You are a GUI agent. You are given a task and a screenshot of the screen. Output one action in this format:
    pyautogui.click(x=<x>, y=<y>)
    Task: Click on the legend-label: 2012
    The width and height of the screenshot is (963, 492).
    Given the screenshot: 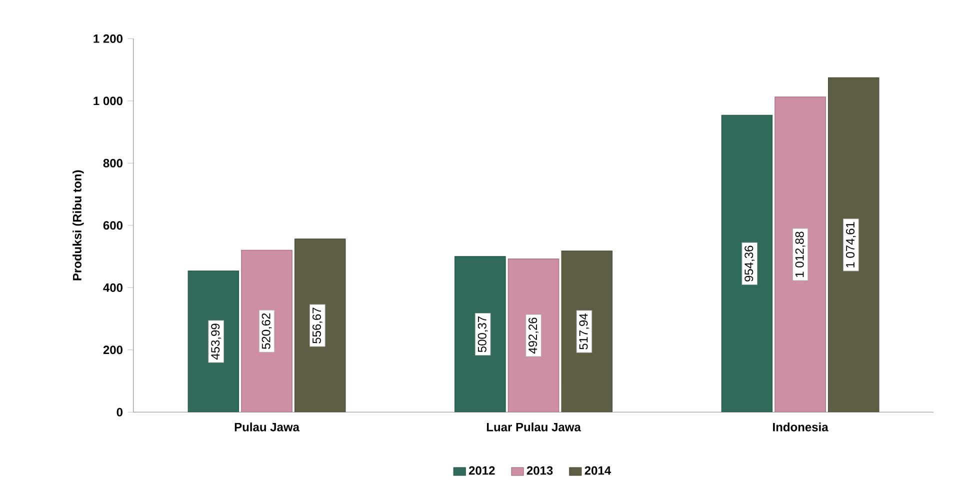 What is the action you would take?
    pyautogui.click(x=481, y=470)
    